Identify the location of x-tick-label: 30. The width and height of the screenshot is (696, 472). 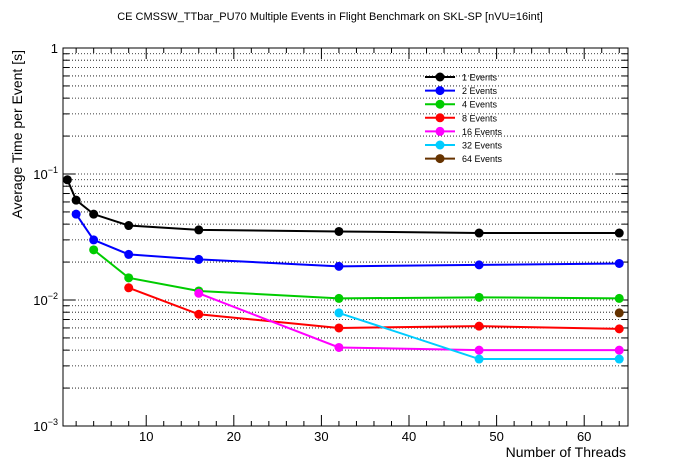
(321, 436).